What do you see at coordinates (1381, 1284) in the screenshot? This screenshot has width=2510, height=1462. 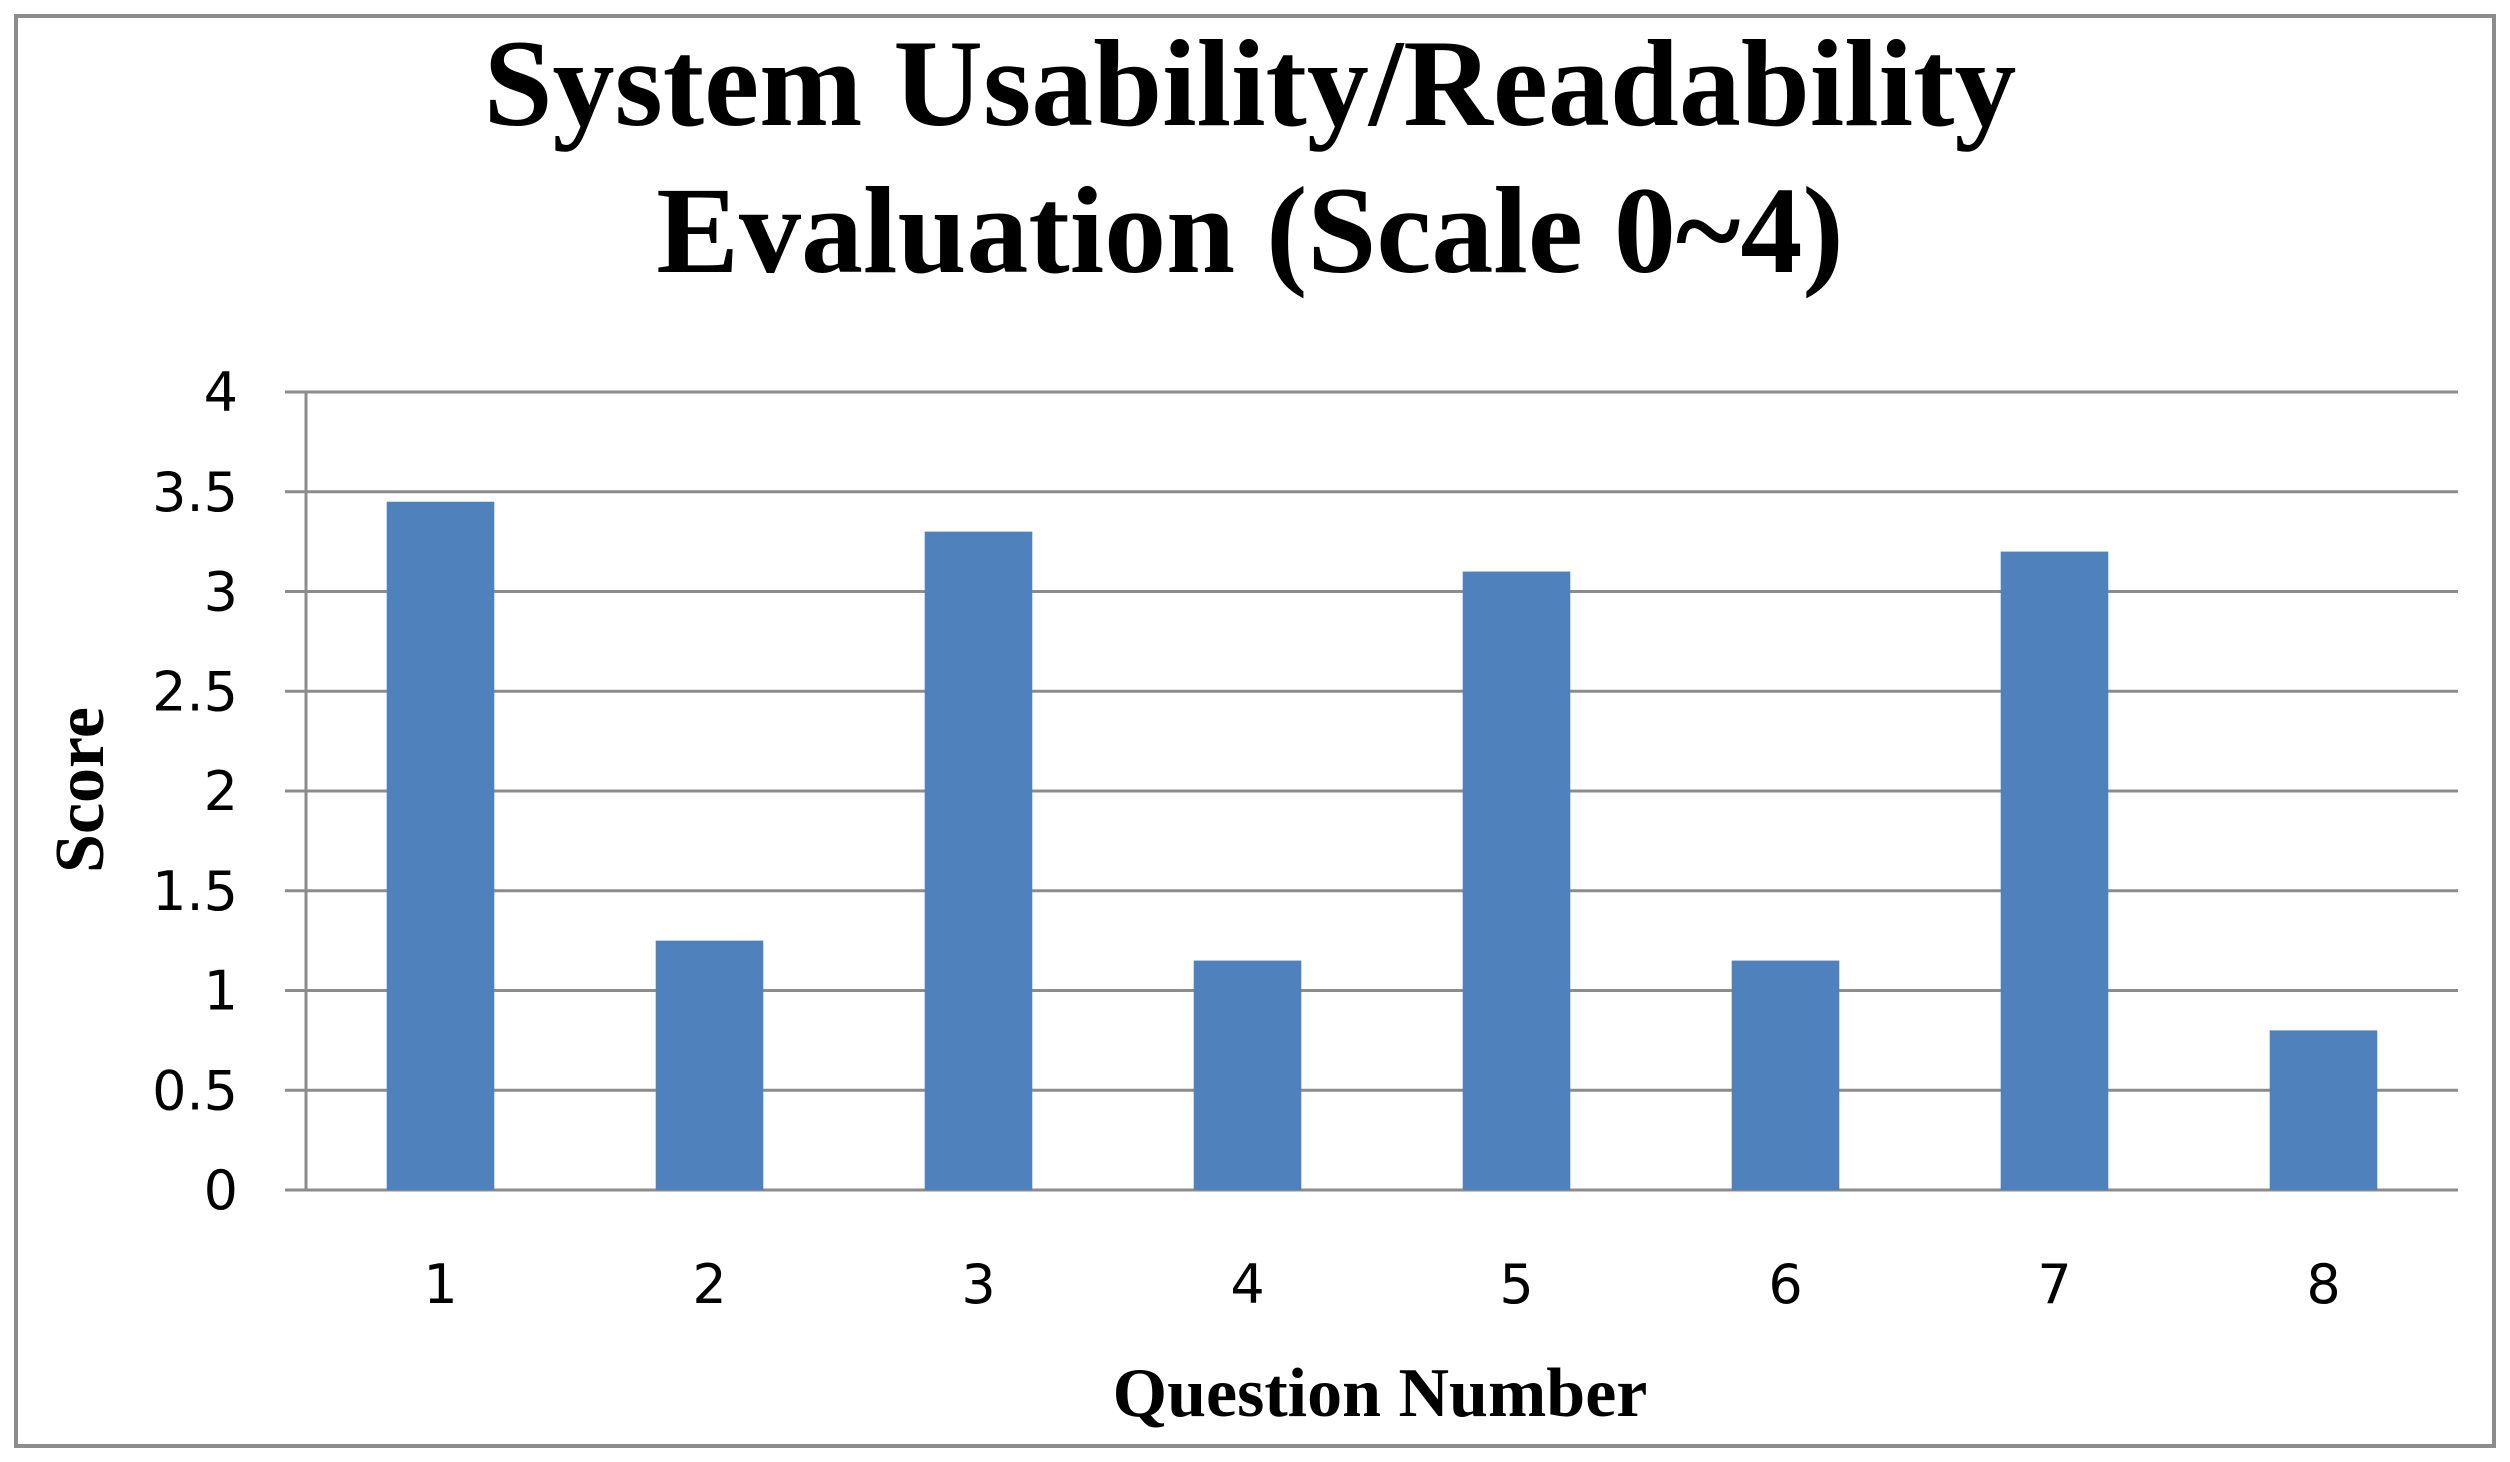 I see `x-tick-labels: 1 2 3 4 5 6 7 8` at bounding box center [1381, 1284].